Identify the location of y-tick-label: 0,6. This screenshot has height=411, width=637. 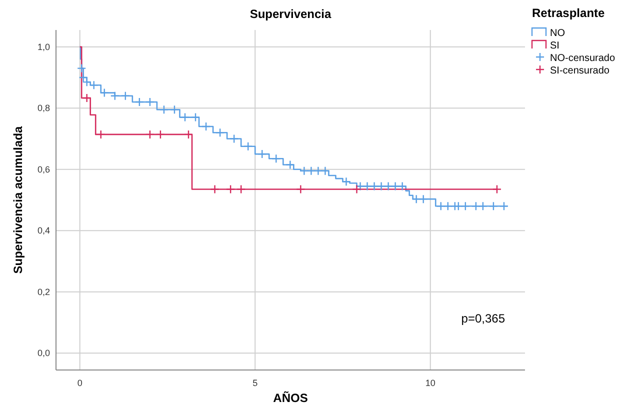
(43, 169).